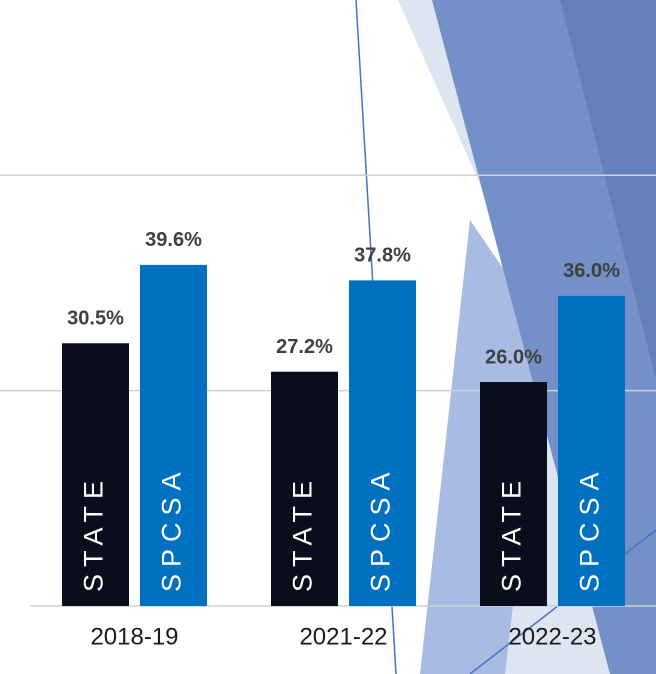  Describe the element at coordinates (552, 636) in the screenshot. I see `x-tick-label: 2022-23` at that location.